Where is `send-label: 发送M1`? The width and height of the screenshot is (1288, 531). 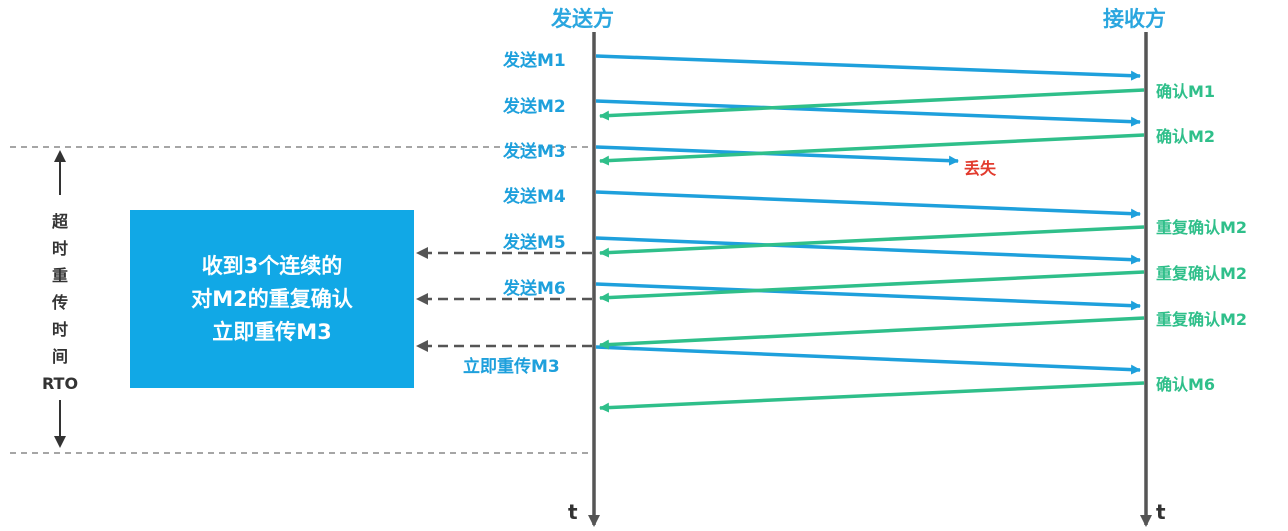 send-label: 发送M1 is located at coordinates (534, 61).